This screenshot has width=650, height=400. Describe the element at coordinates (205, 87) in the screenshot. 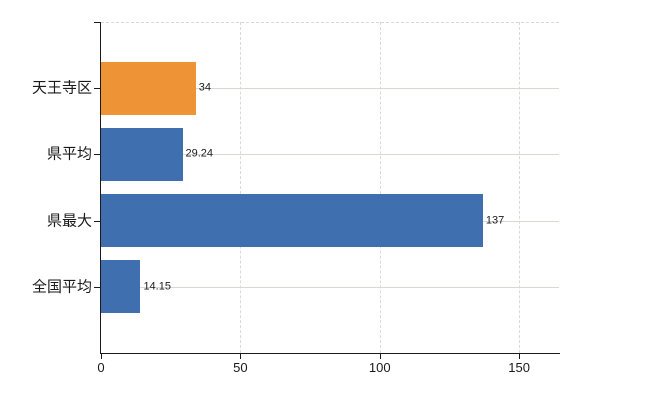

I see `bar-value-label: 34` at that location.